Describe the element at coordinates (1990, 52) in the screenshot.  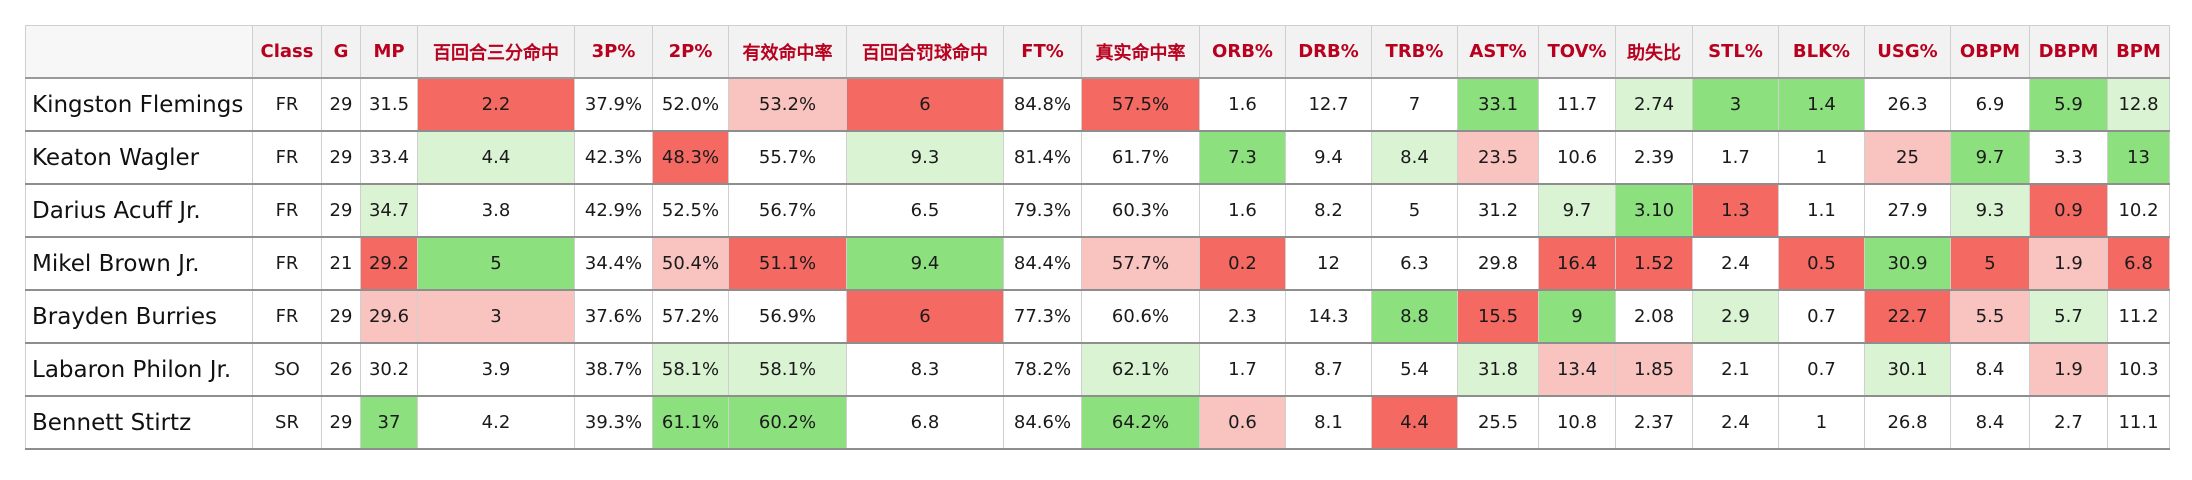
I see `column-header: OBPM` at that location.